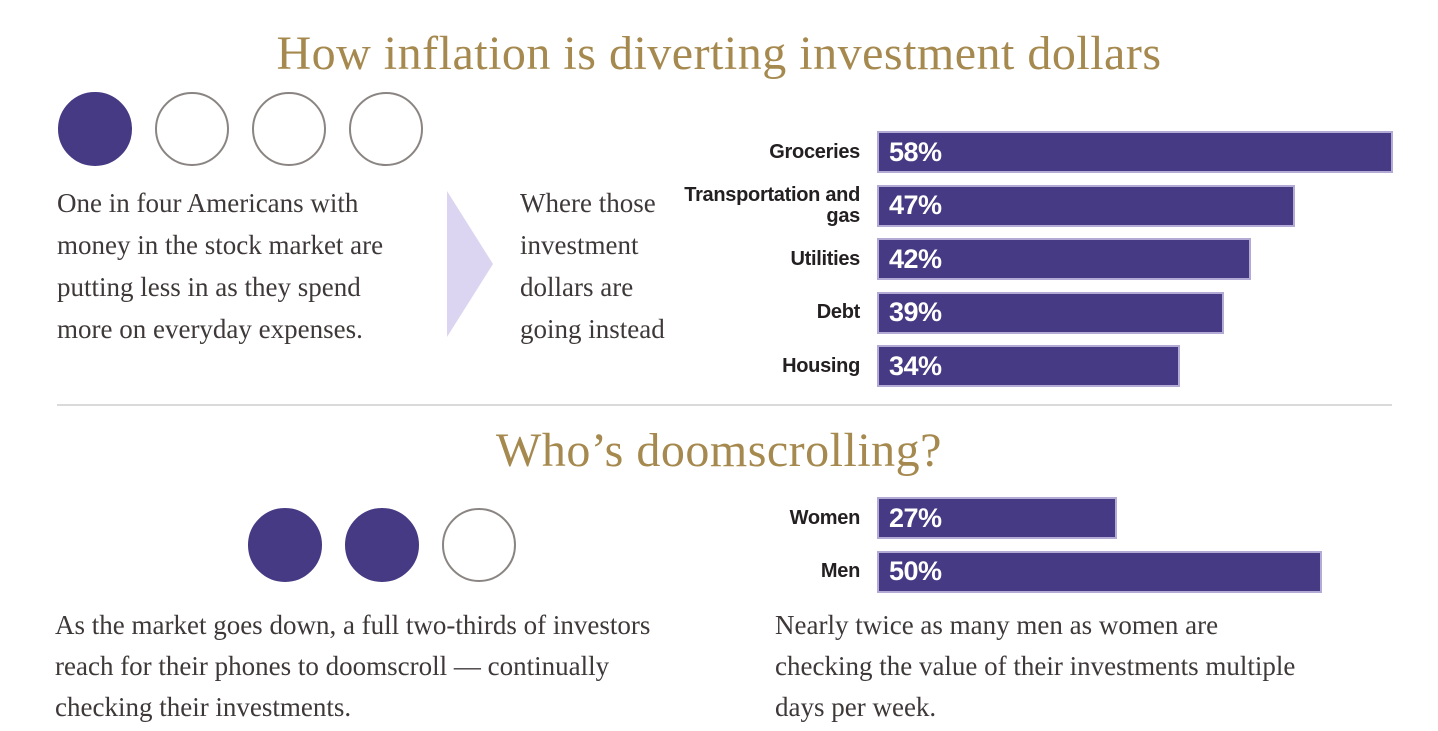 This screenshot has height=731, width=1438. I want to click on bar-value-label: 50%, so click(915, 571).